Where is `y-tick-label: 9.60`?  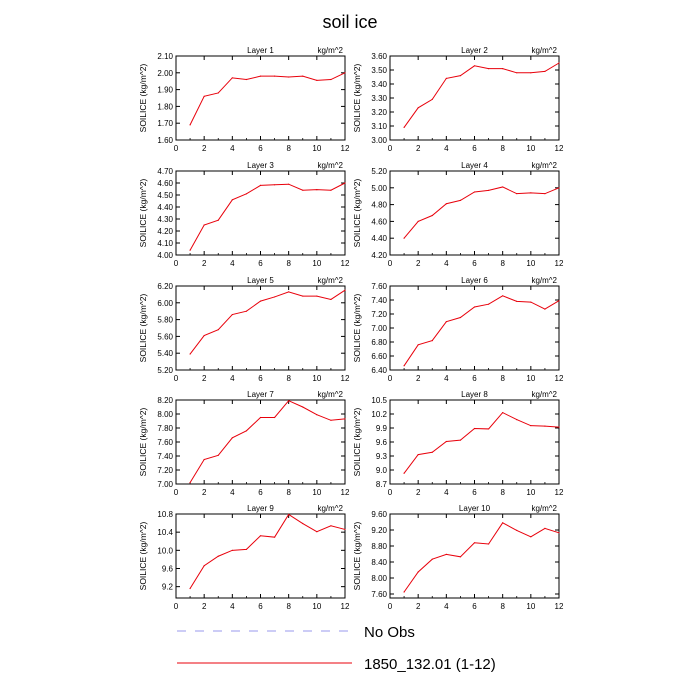
y-tick-label: 9.60 is located at coordinates (379, 514).